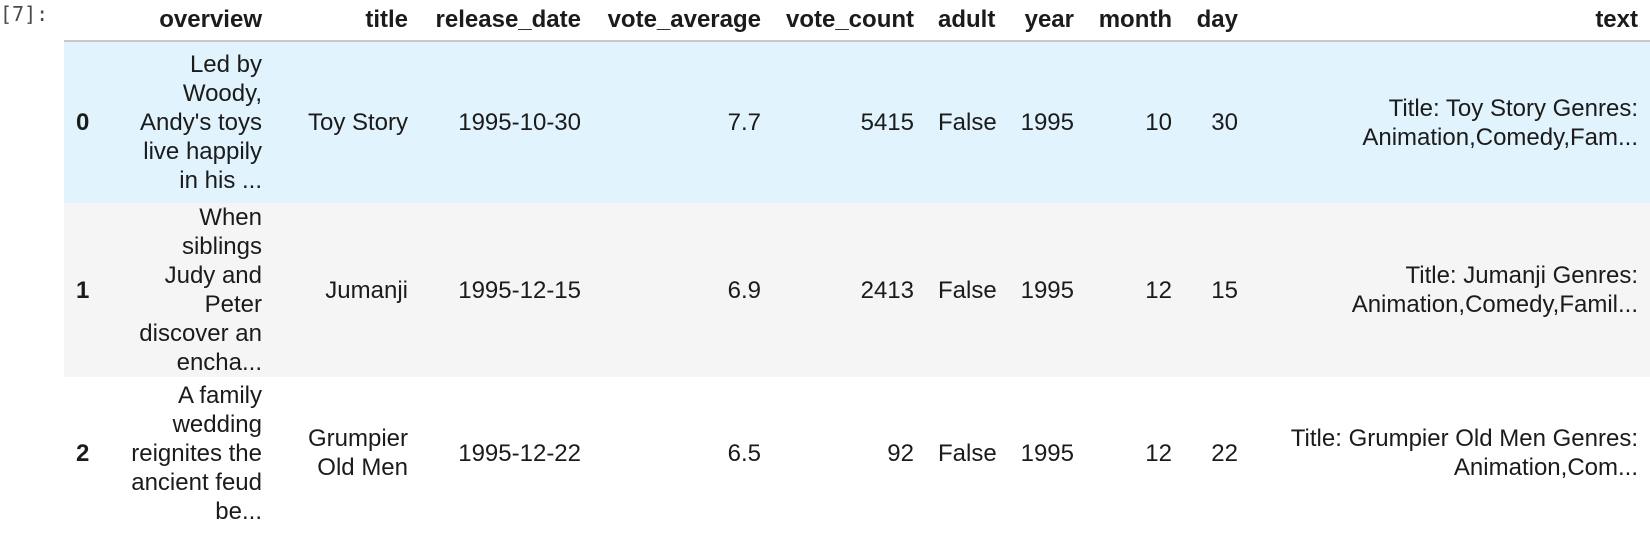 The height and width of the screenshot is (536, 1650). I want to click on column-header-title: title, so click(347, 21).